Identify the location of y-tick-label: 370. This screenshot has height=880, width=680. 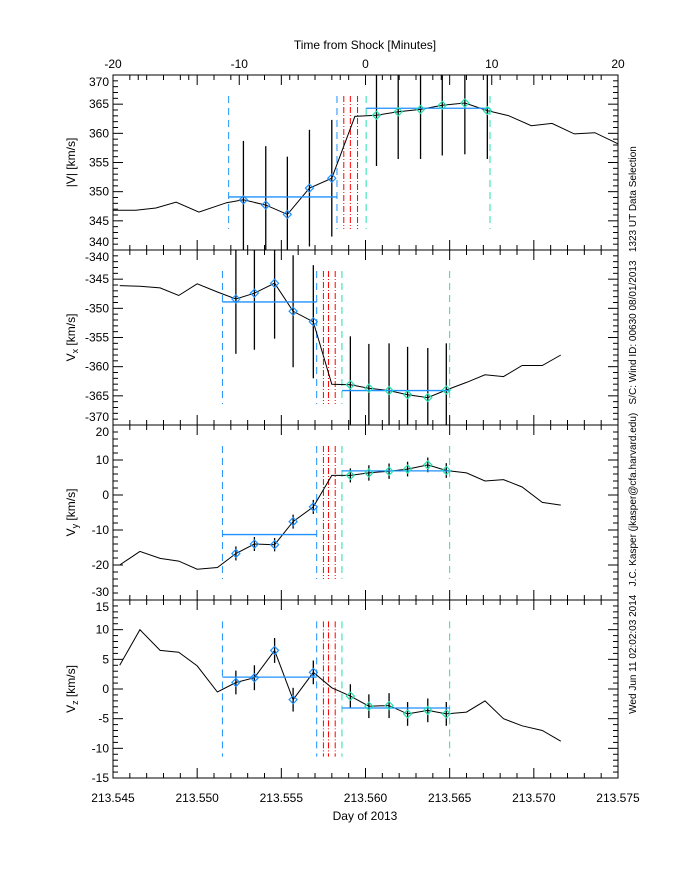
(99, 82).